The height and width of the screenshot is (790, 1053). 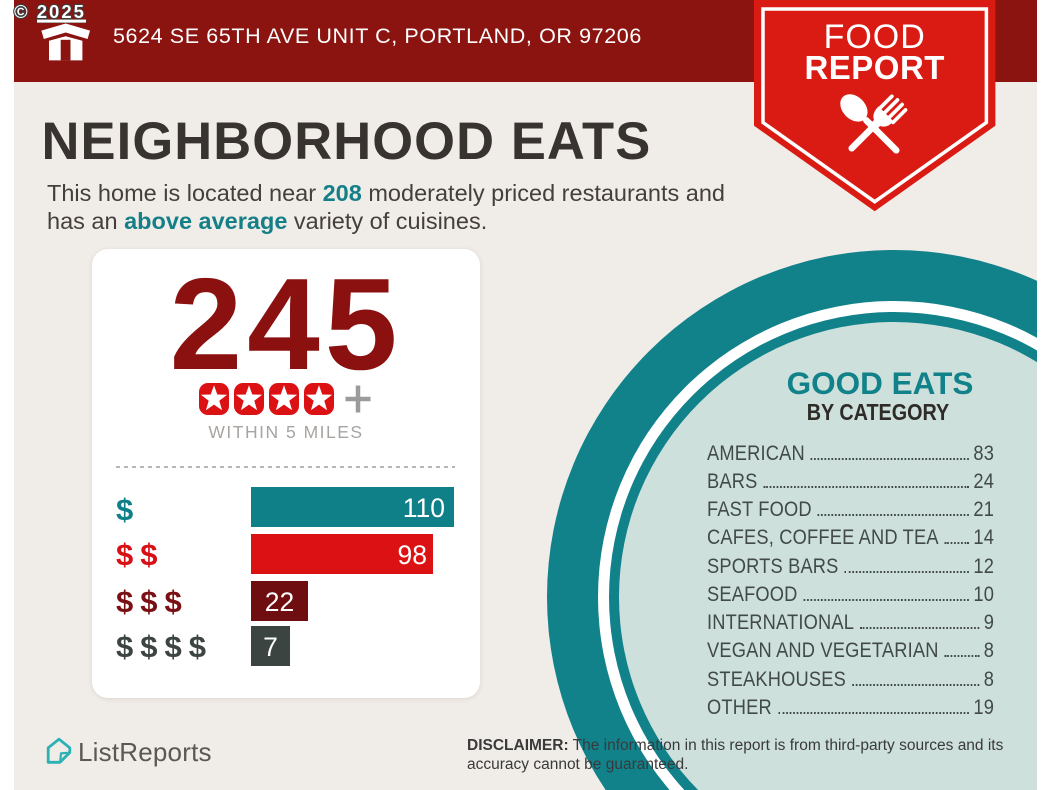 What do you see at coordinates (875, 37) in the screenshot?
I see `svg-text: FOOD` at bounding box center [875, 37].